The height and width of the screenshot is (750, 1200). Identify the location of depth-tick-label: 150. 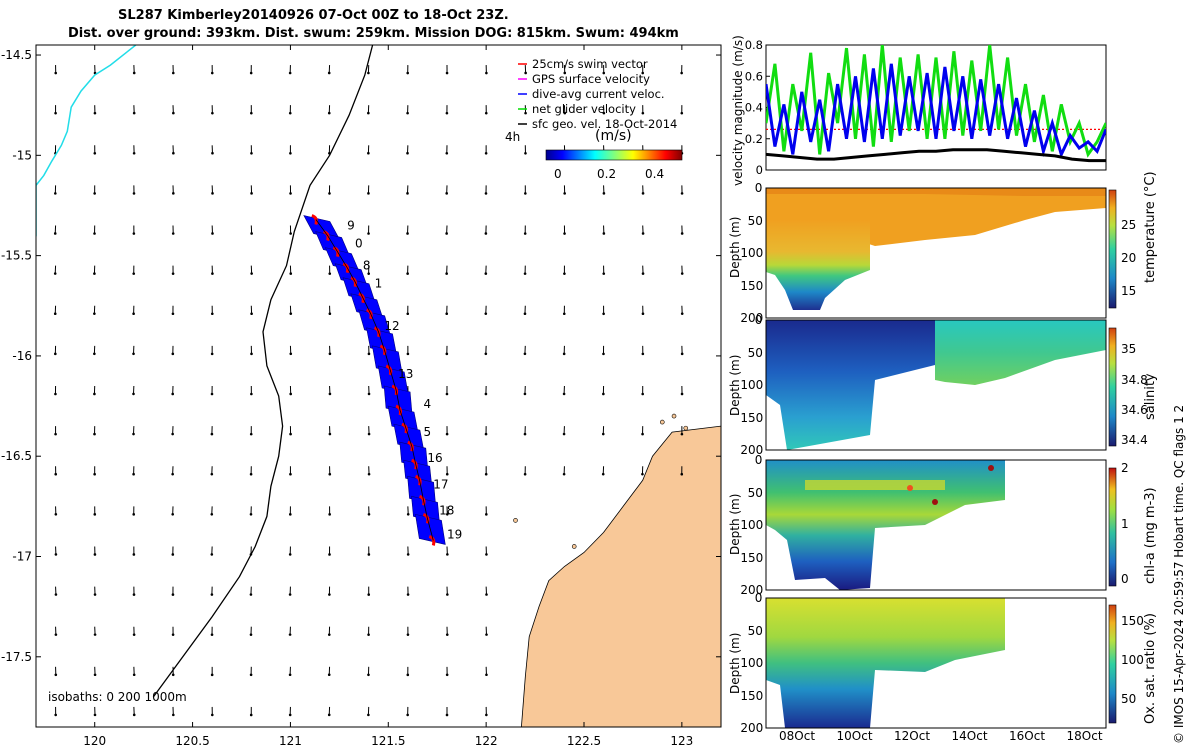
(752, 695).